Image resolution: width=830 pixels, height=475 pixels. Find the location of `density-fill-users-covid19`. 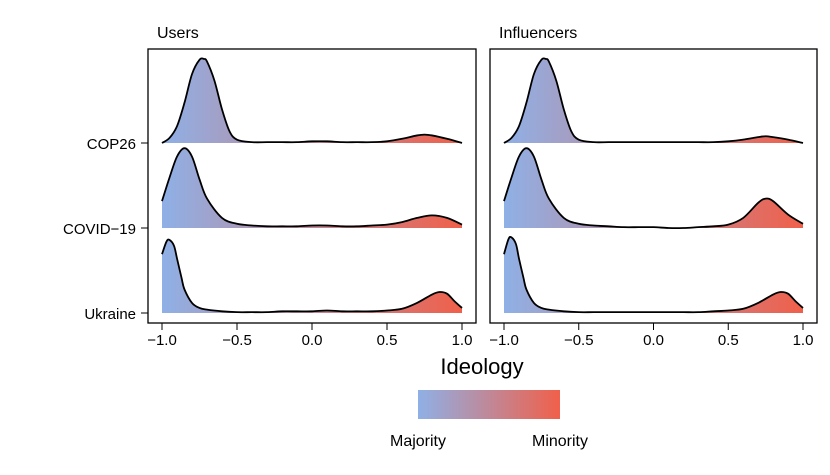

density-fill-users-covid19 is located at coordinates (312, 188).